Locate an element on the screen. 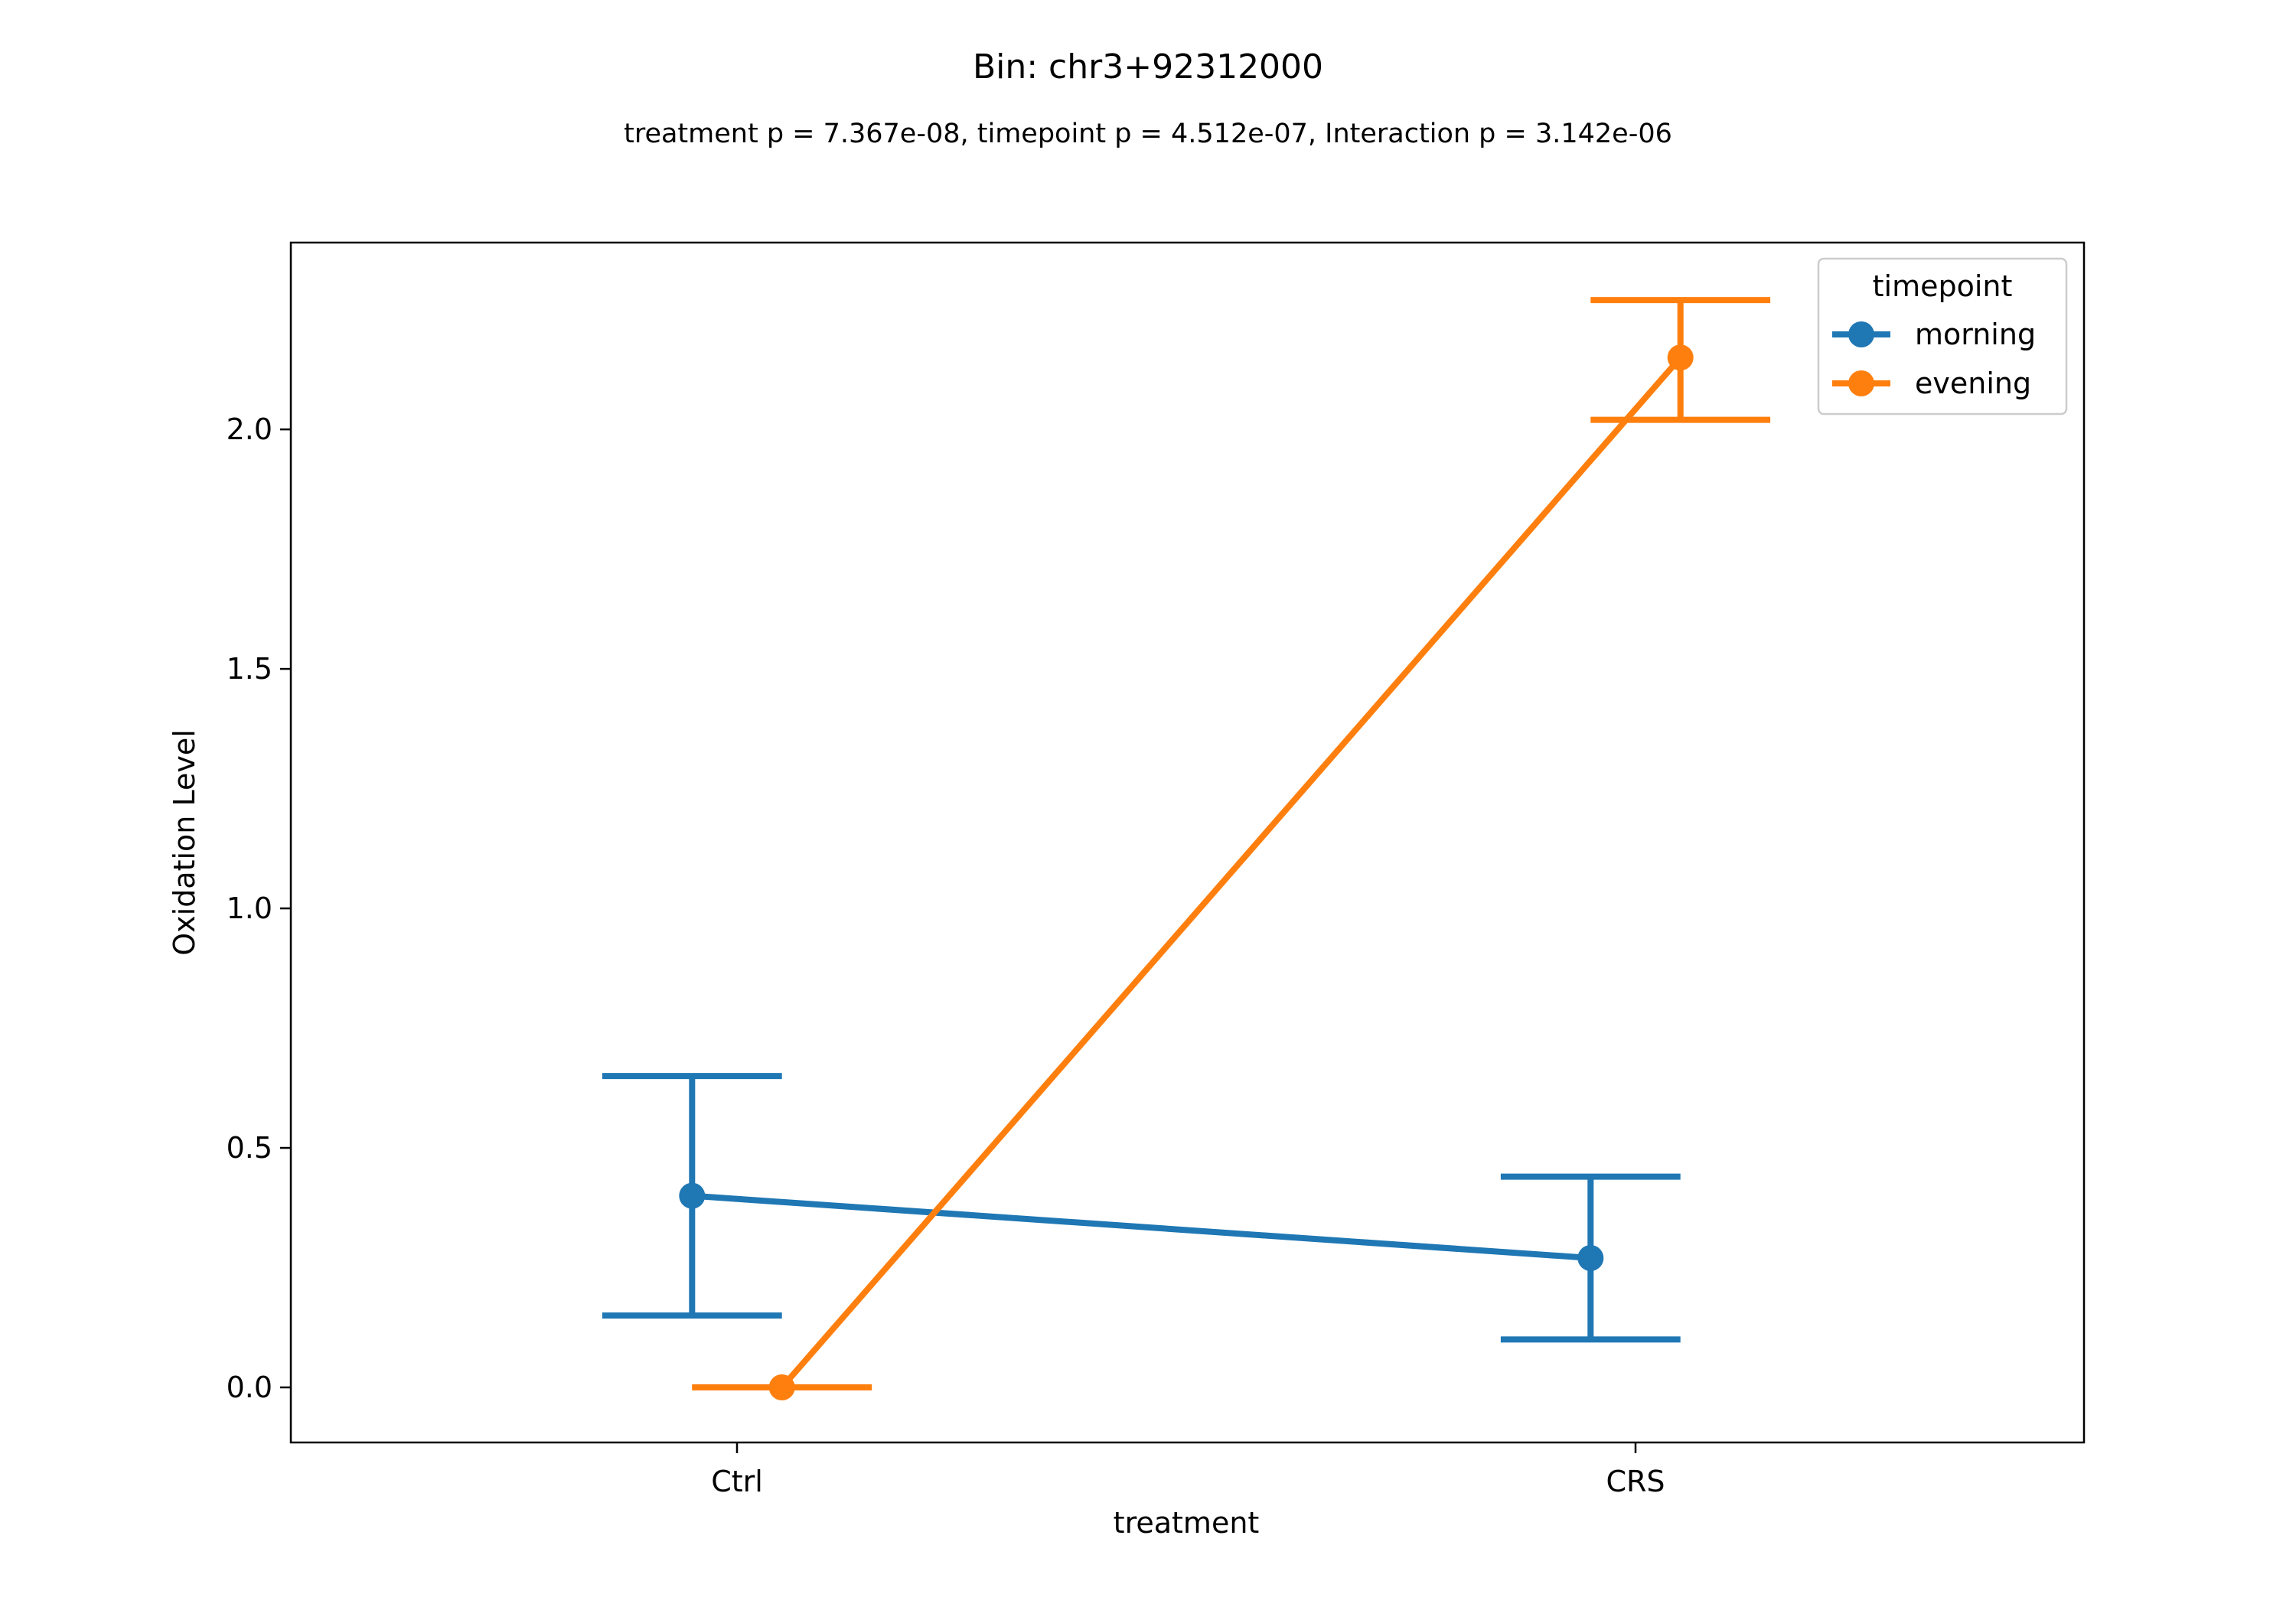 The height and width of the screenshot is (1607, 2296). y-tick-label: 2.0 is located at coordinates (249, 429).